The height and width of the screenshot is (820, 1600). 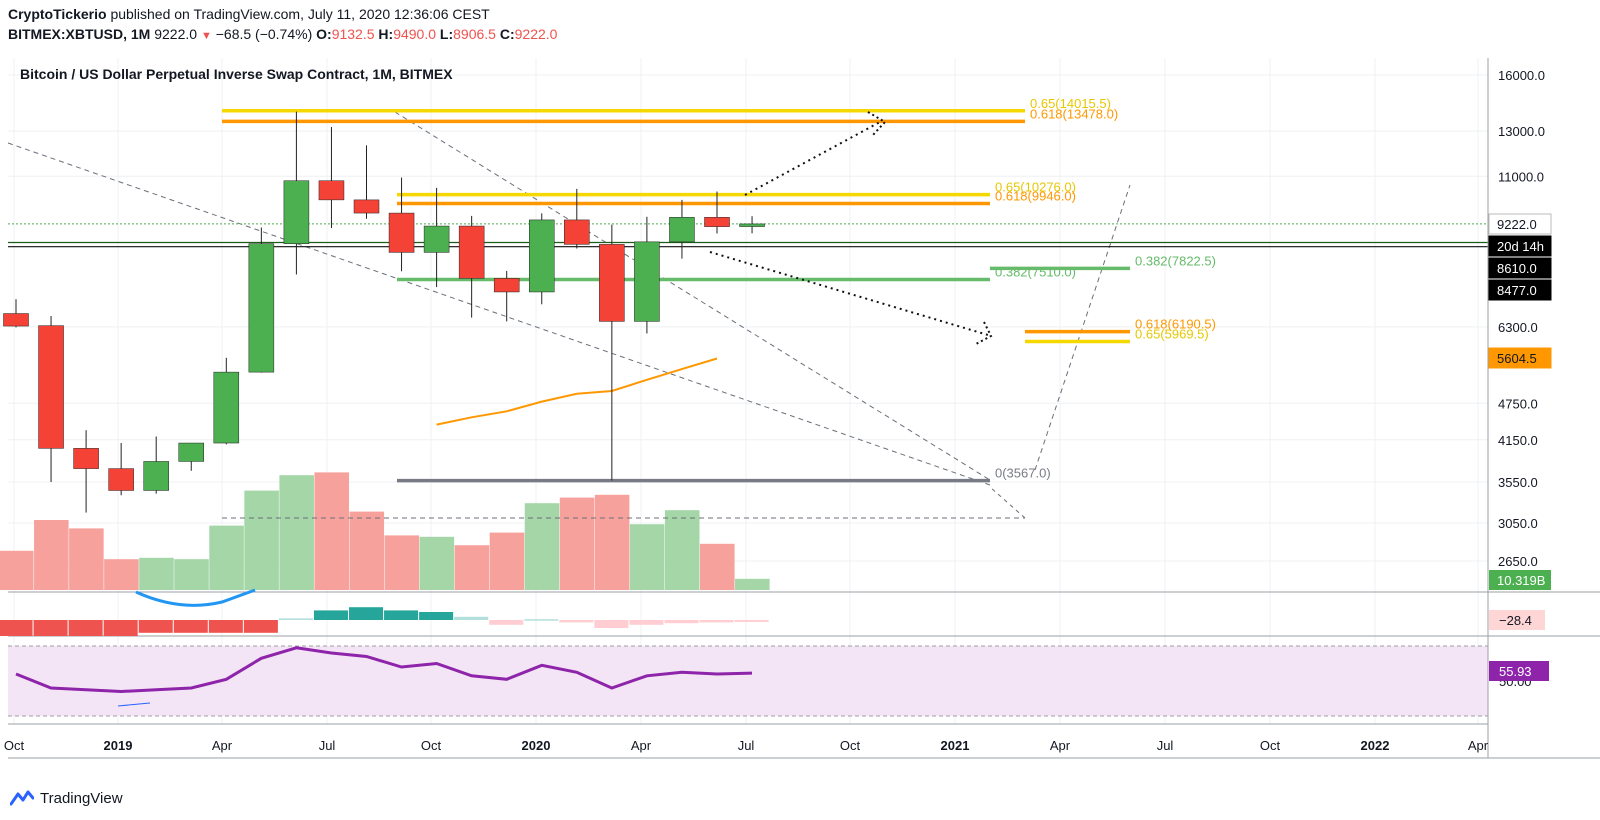 I want to click on volume-bars, so click(x=385, y=531).